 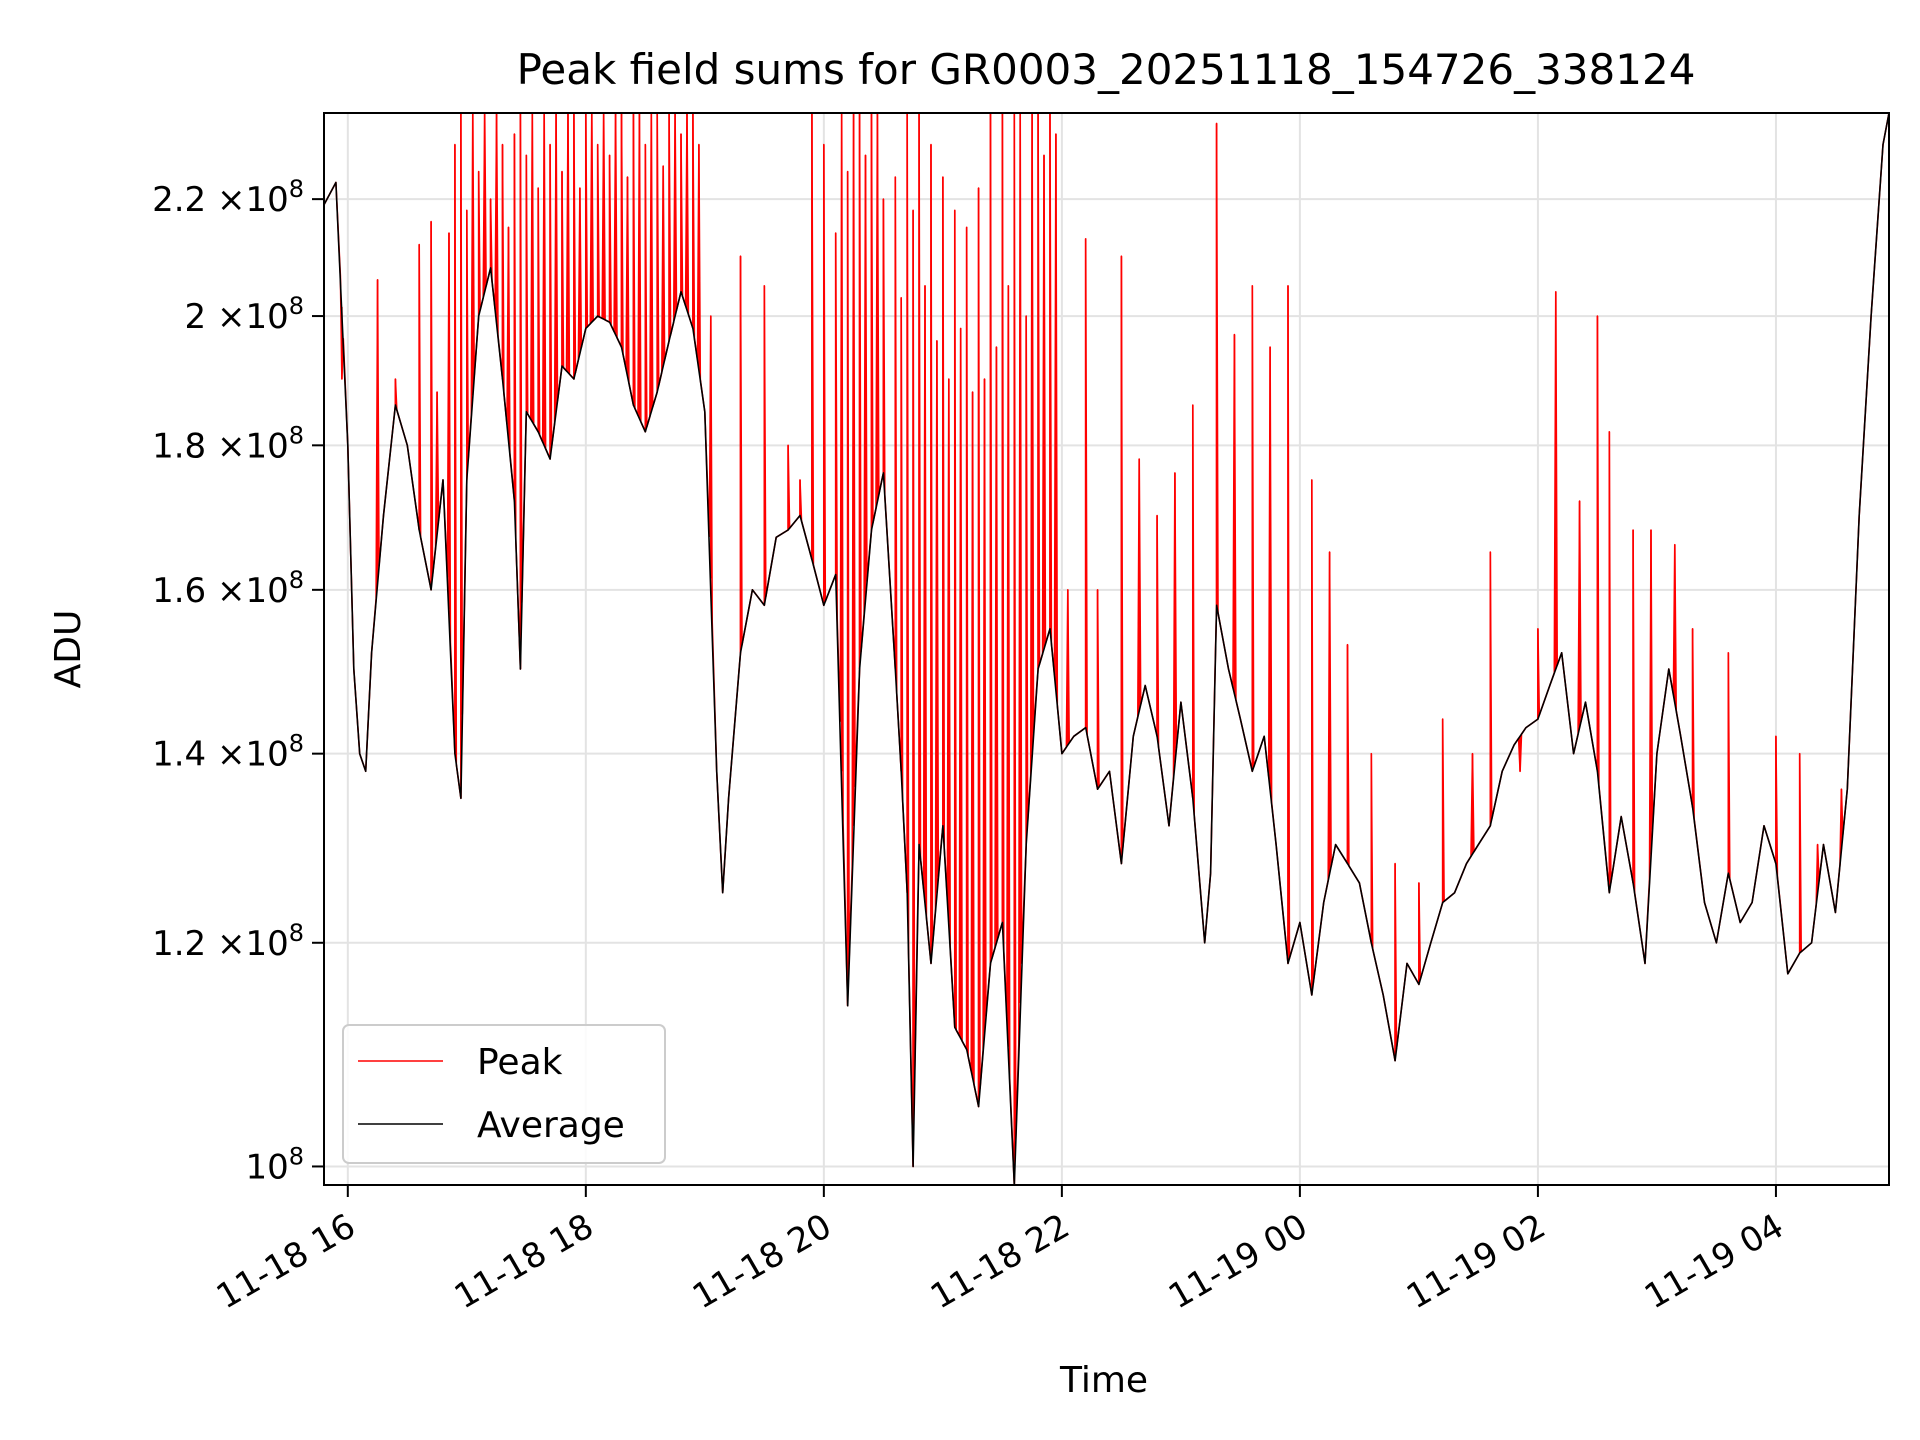 What do you see at coordinates (520, 1062) in the screenshot?
I see `legend-label-peak: Peak` at bounding box center [520, 1062].